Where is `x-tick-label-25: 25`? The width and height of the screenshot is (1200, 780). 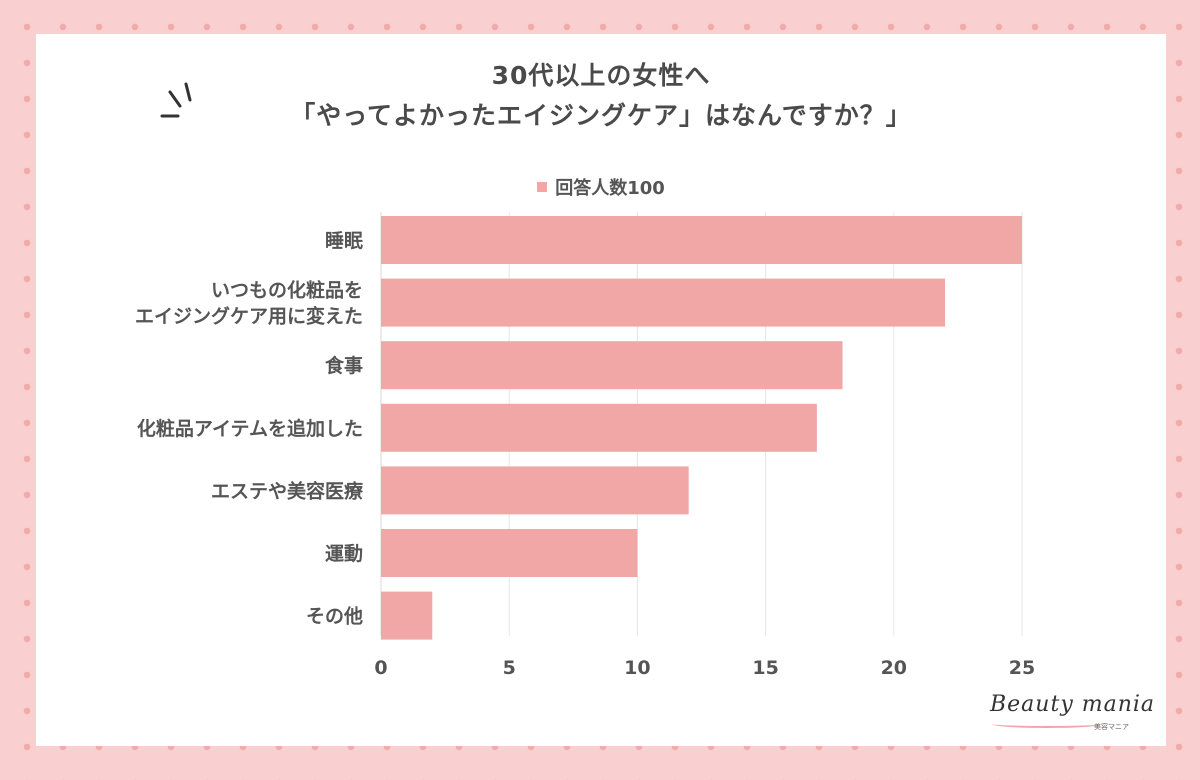
x-tick-label-25: 25 is located at coordinates (1022, 668).